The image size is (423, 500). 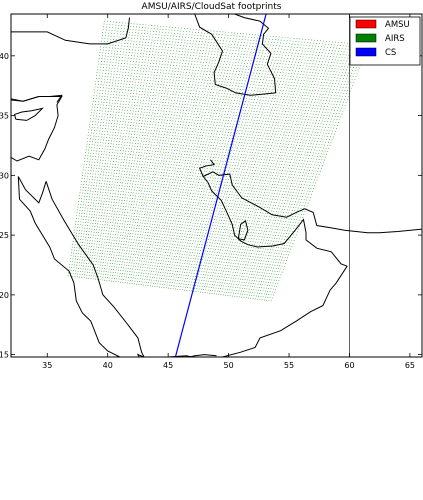 What do you see at coordinates (127, 28) in the screenshot?
I see `coastline-black-sea-east` at bounding box center [127, 28].